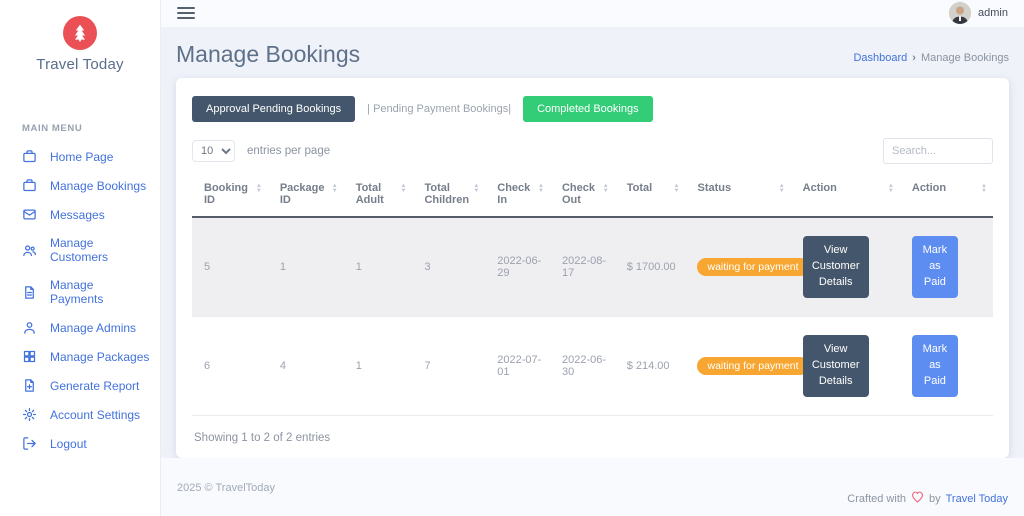 The width and height of the screenshot is (1024, 516). I want to click on topbar: admin, so click(592, 13).